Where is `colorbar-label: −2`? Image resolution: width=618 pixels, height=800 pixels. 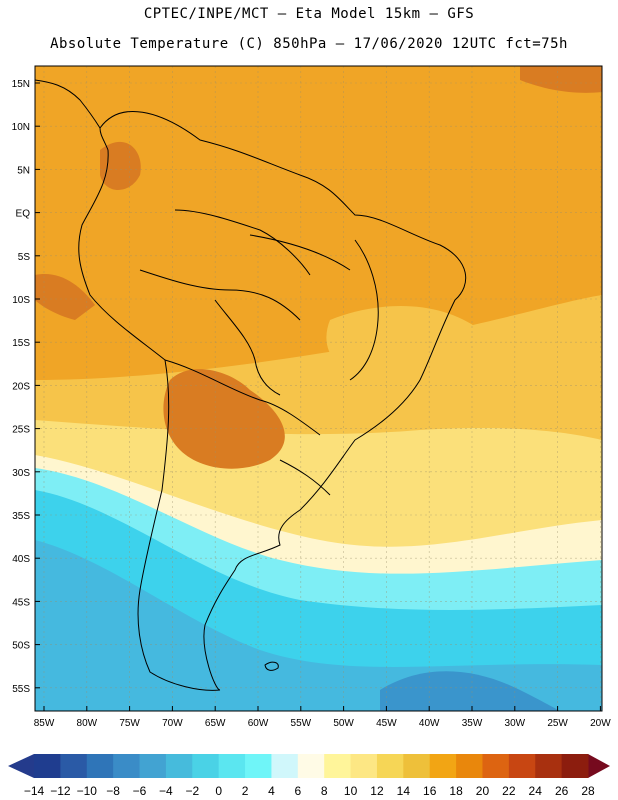
colorbar-label: −2 is located at coordinates (192, 791).